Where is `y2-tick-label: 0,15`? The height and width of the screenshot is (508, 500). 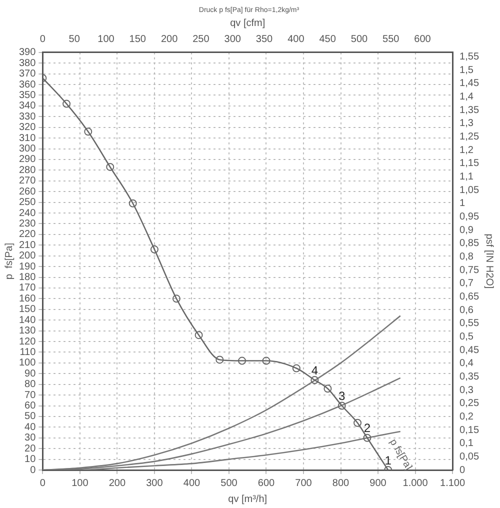
y2-tick-label: 0,15 is located at coordinates (470, 430).